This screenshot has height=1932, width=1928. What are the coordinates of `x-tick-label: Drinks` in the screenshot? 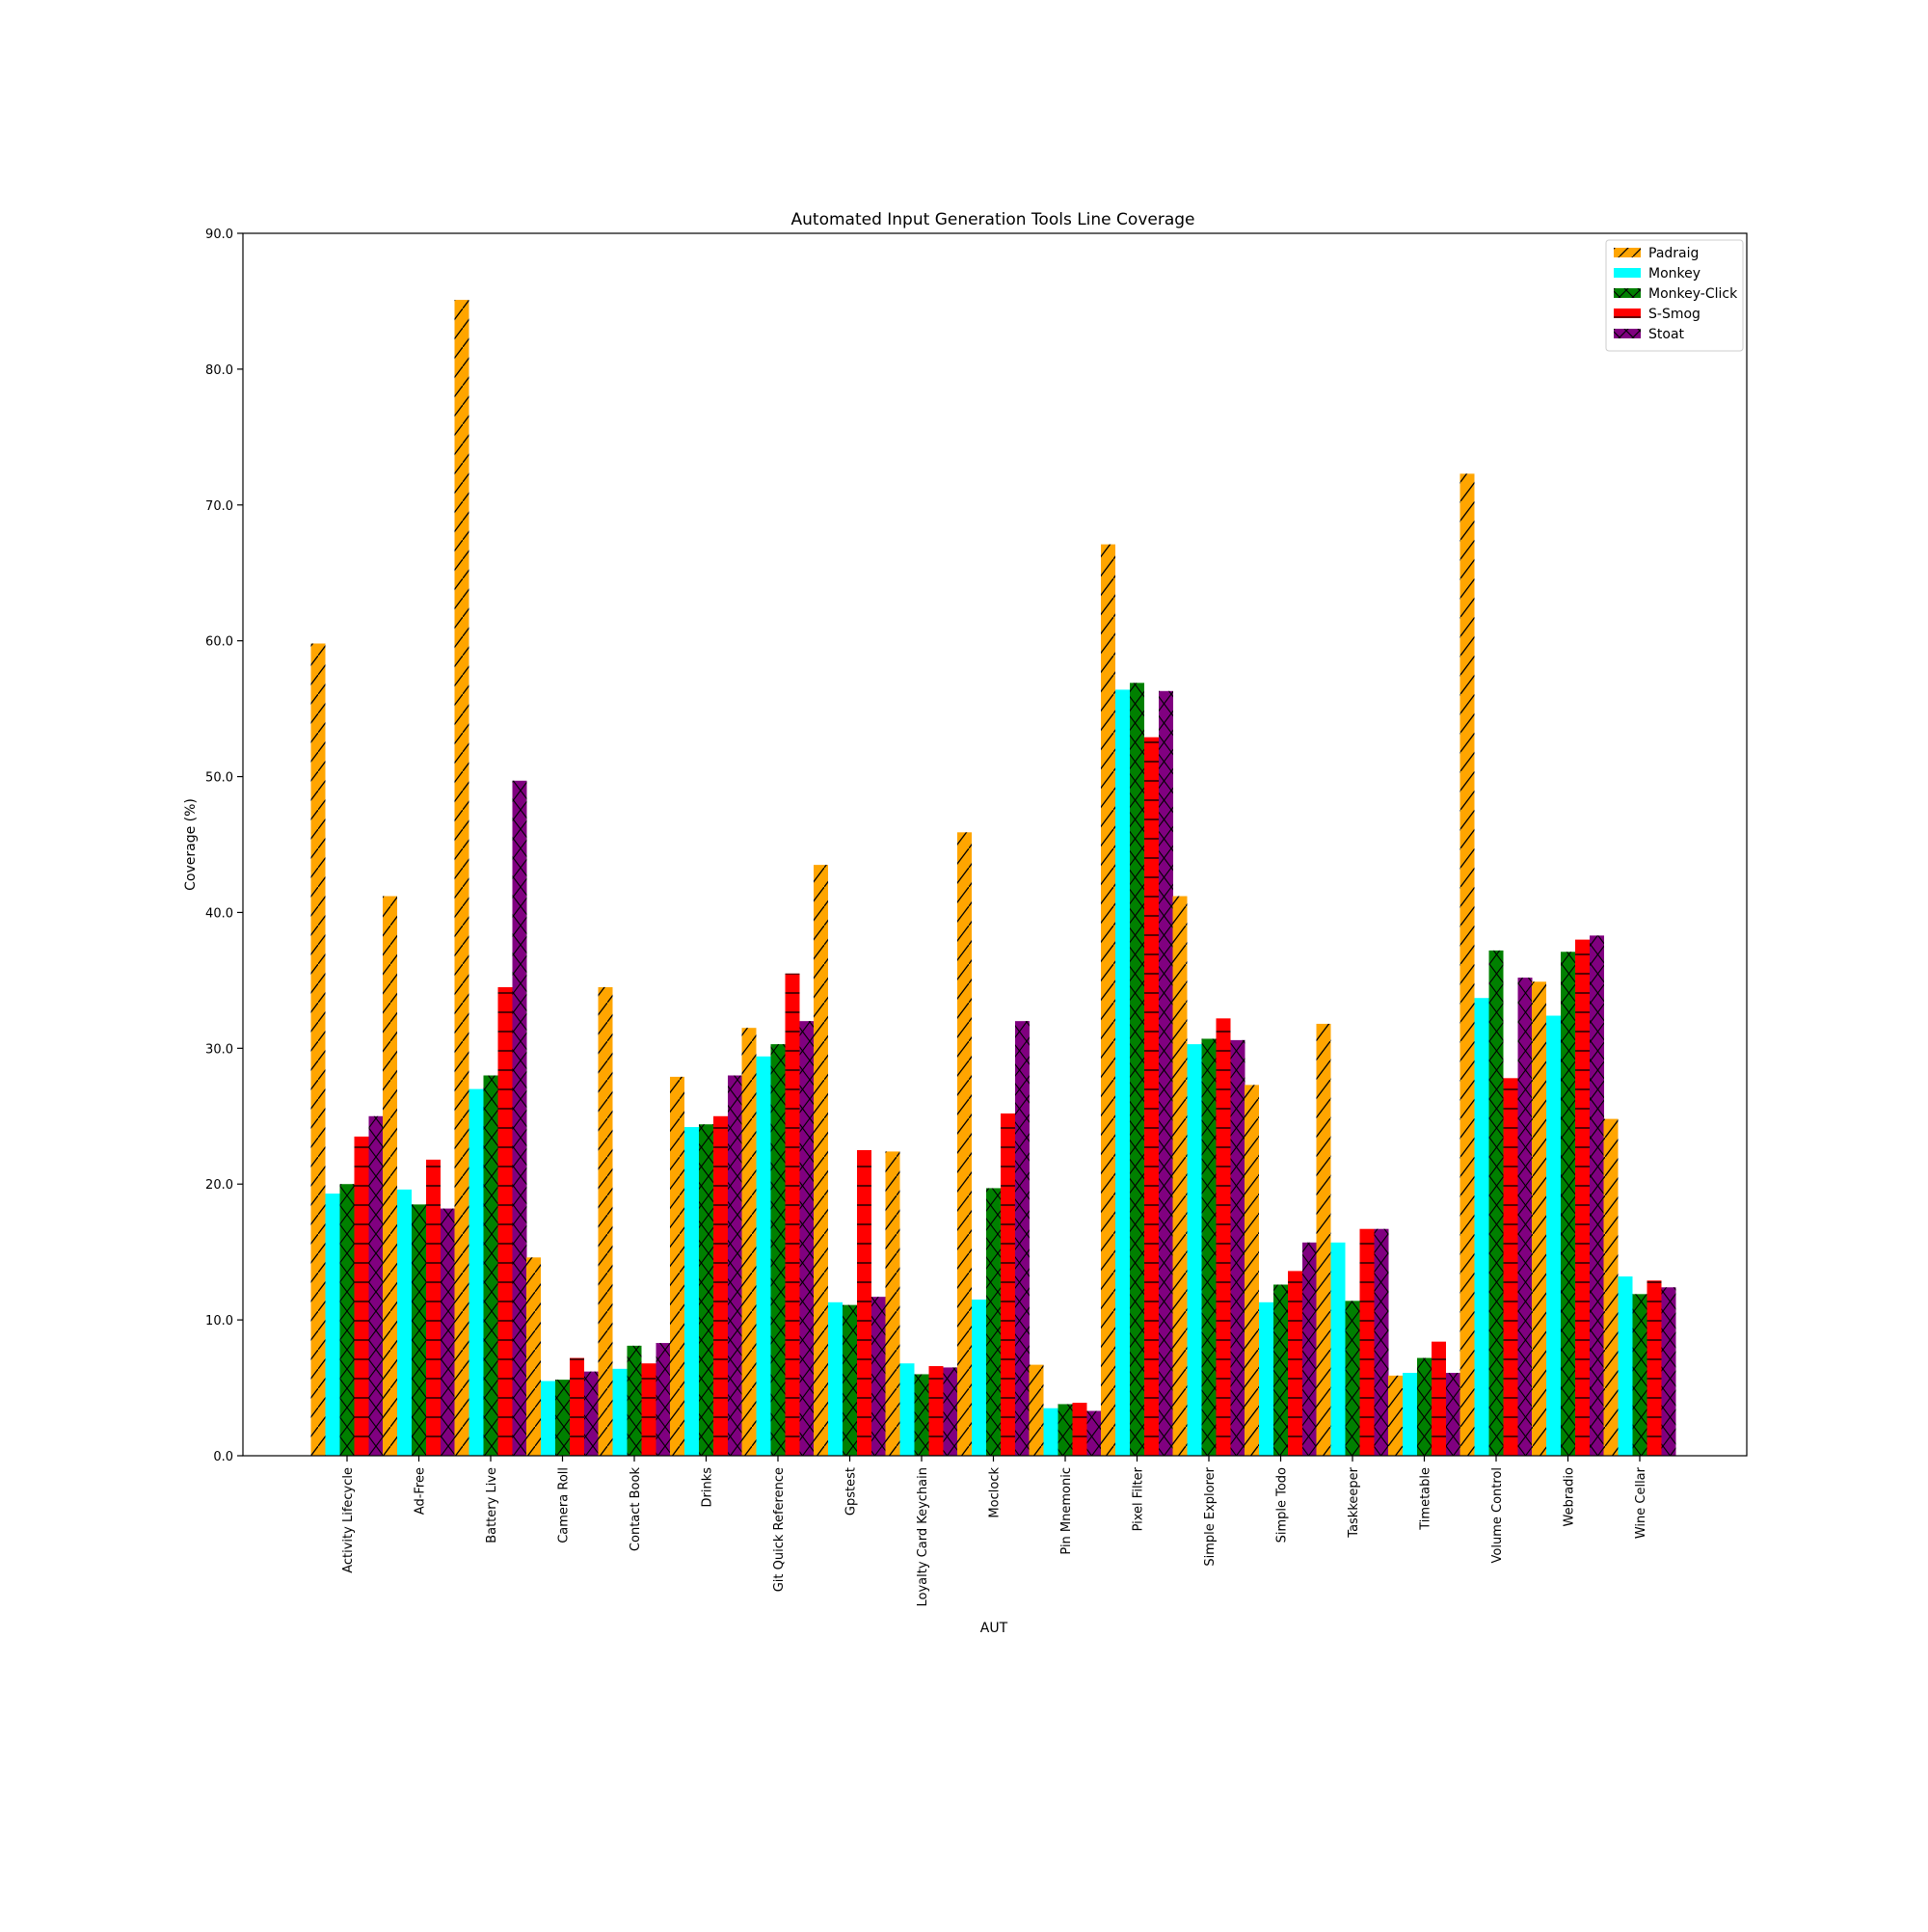 It's located at (708, 1488).